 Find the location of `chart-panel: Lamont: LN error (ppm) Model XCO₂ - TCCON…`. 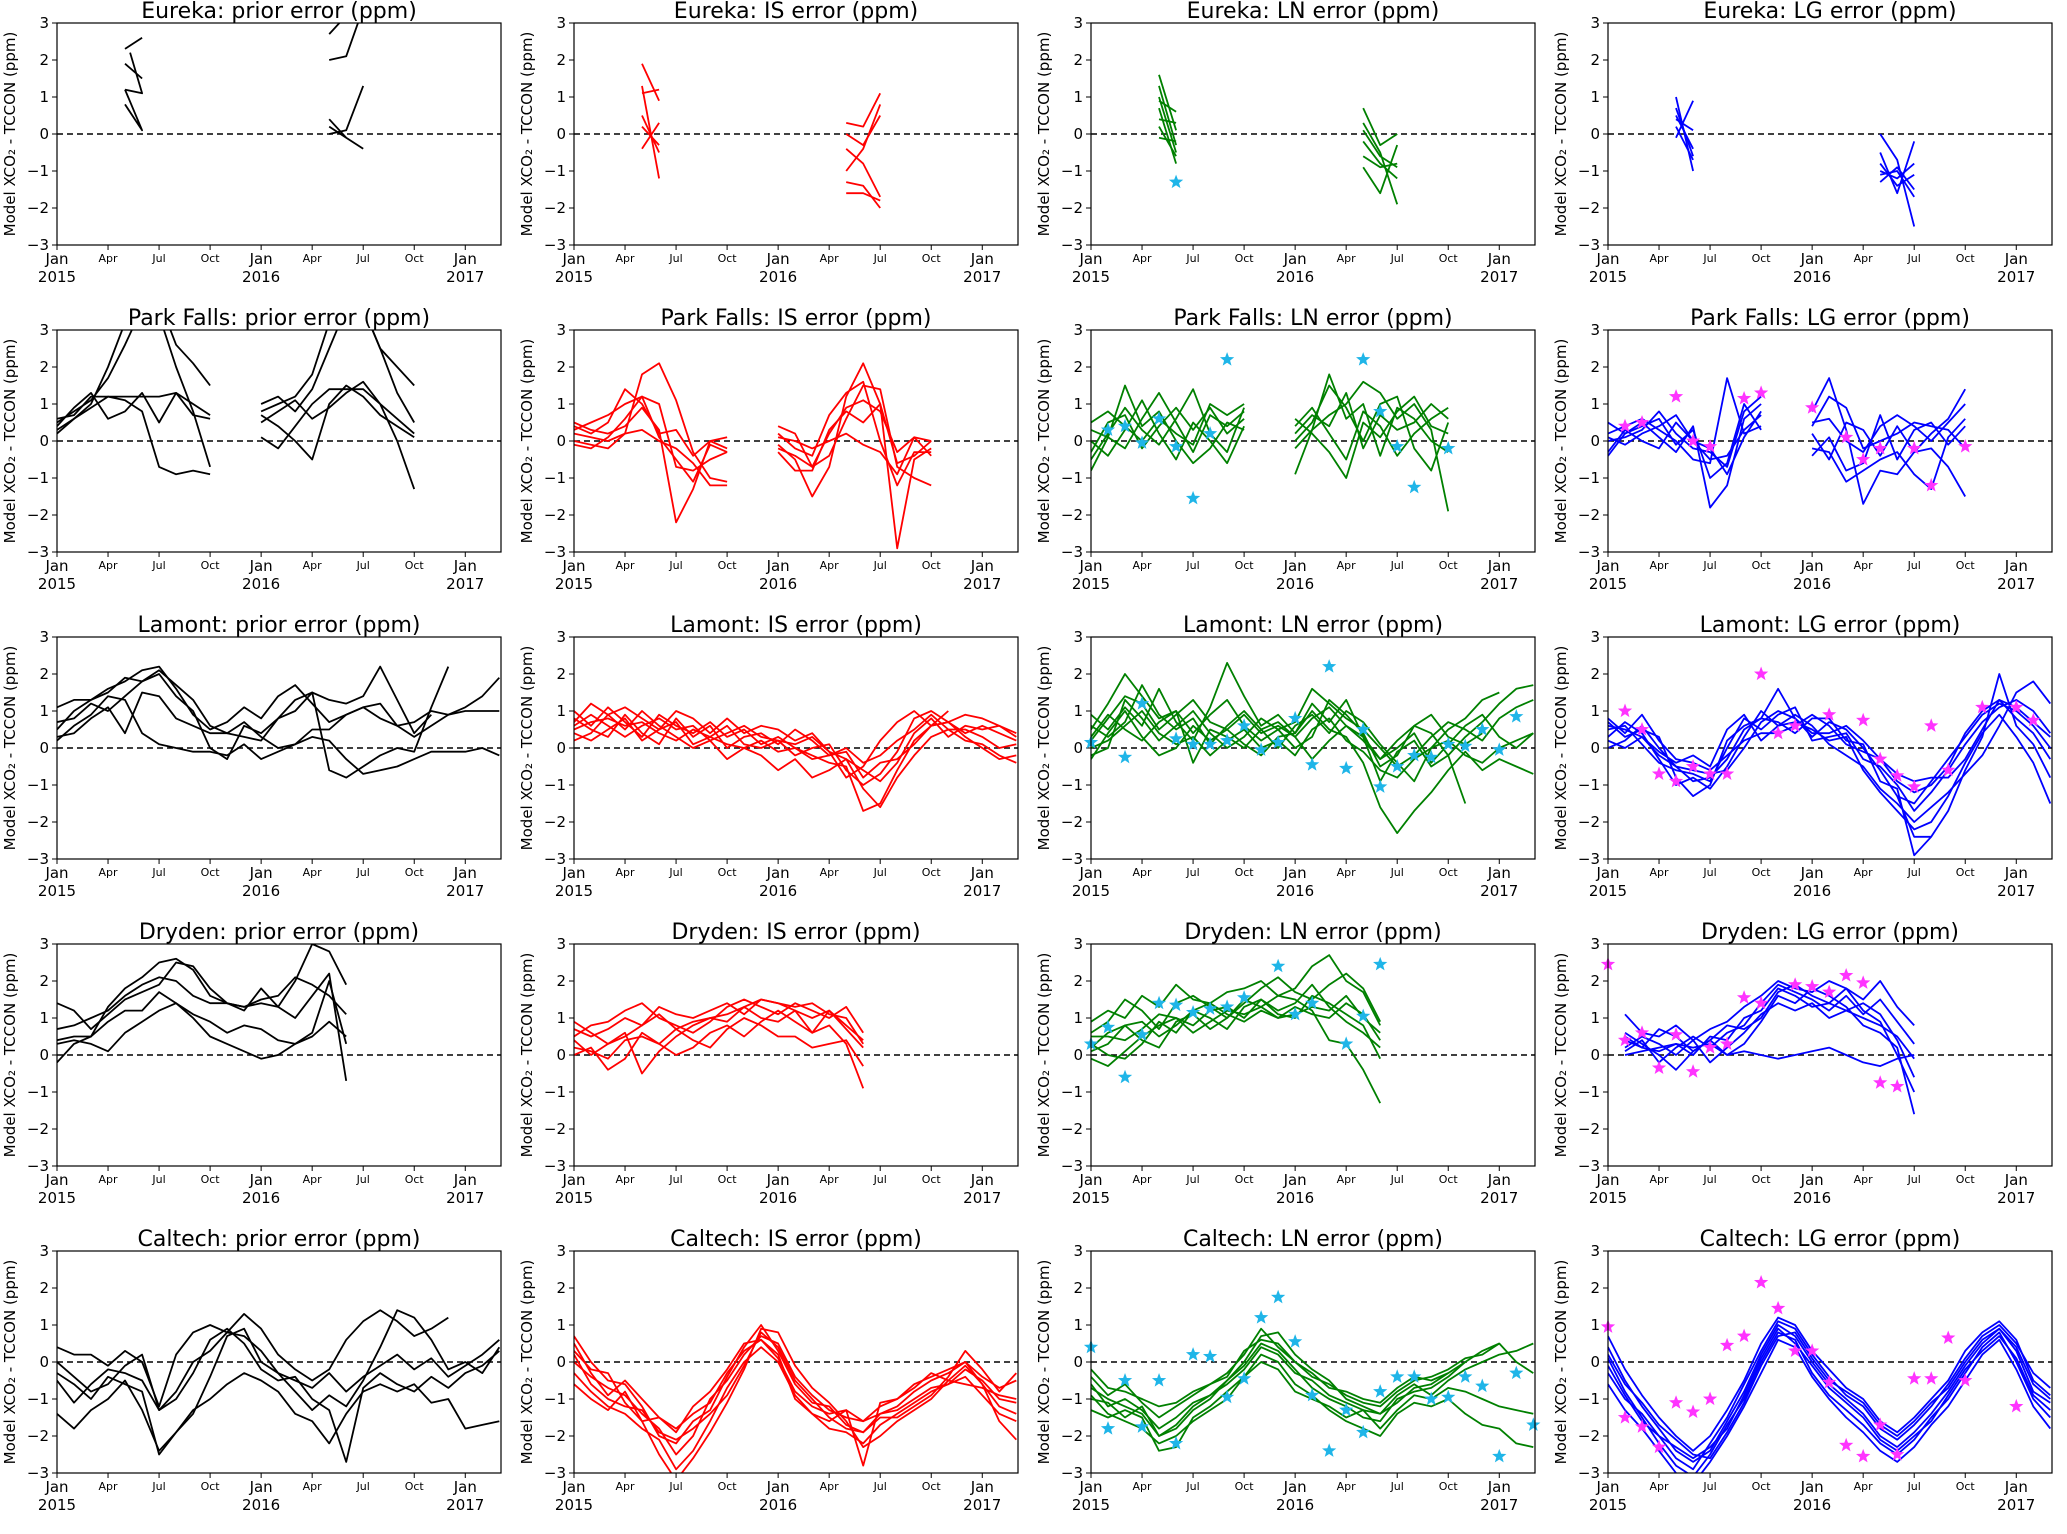

chart-panel: Lamont: LN error (ppm) Model XCO₂ - TCCON… is located at coordinates (1294, 766).